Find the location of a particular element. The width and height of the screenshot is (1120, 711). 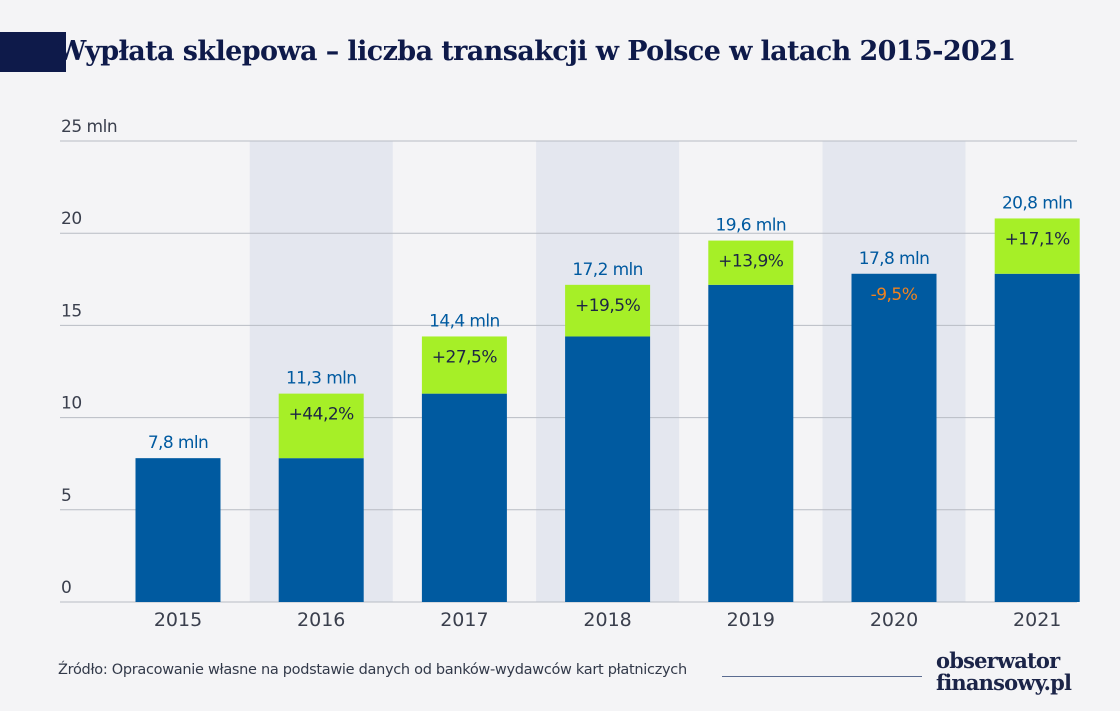

increase-segment-2018 is located at coordinates (608, 310).